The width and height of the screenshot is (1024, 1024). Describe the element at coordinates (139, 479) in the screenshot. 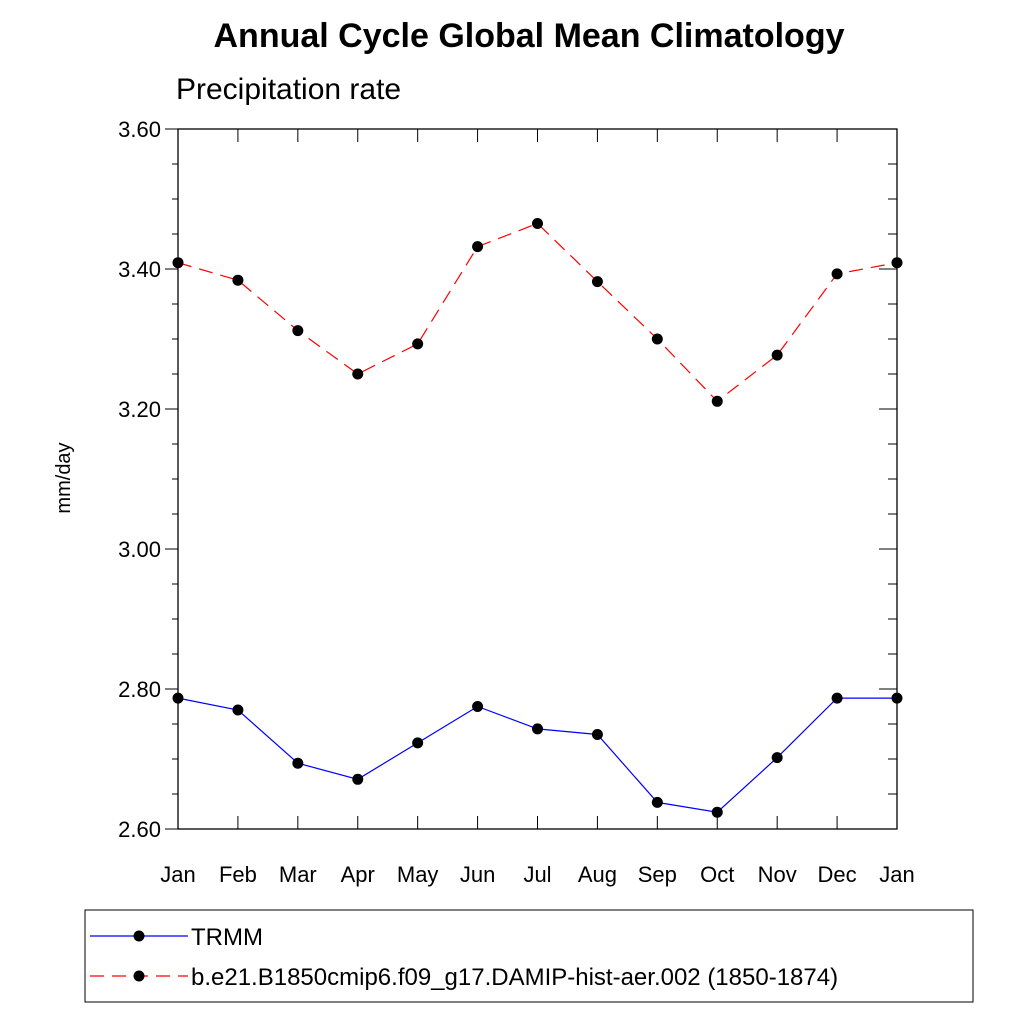

I see `y-tick-labels: 2.60 2.80 3.00 3.20 3.40 3.60` at that location.